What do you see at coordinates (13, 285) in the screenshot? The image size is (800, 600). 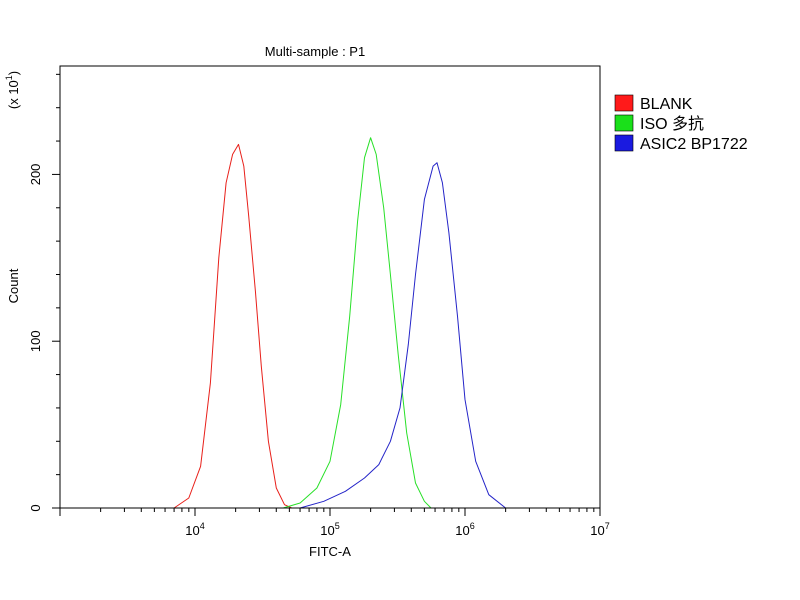 I see `y-axis-label: Count` at bounding box center [13, 285].